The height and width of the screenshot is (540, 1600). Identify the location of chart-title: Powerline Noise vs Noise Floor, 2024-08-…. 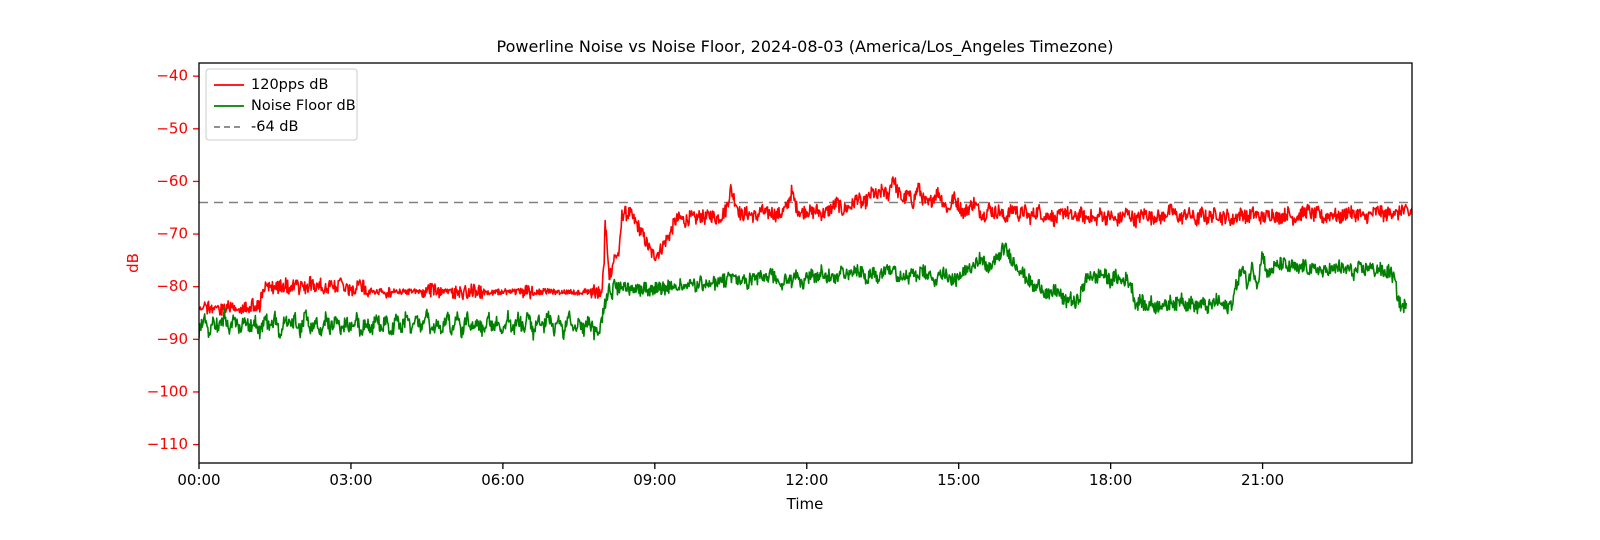
(805, 47).